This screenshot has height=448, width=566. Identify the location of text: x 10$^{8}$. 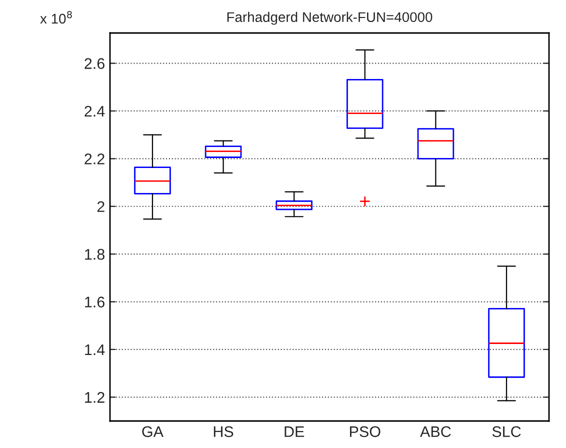
(56, 17).